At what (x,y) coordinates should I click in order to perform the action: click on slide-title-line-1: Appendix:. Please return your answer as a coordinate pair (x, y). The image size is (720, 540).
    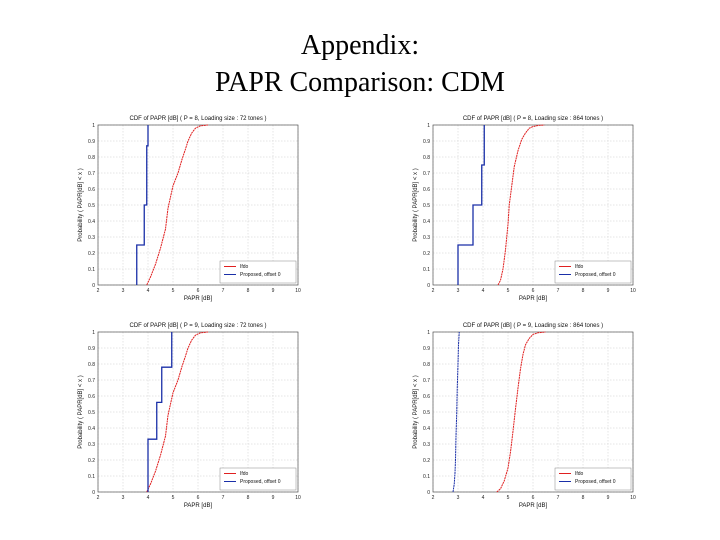
    Looking at the image, I should click on (360, 45).